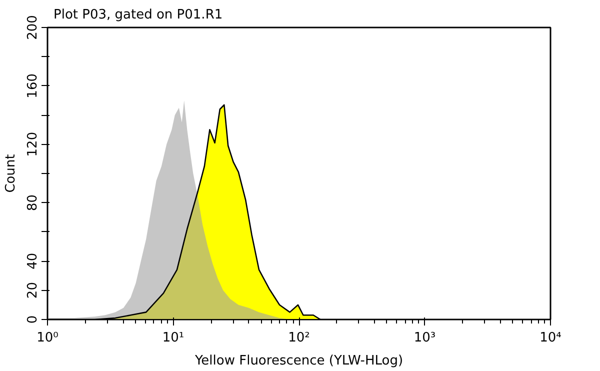 Image resolution: width=600 pixels, height=371 pixels. What do you see at coordinates (299, 338) in the screenshot?
I see `x-tick-label: 10²` at bounding box center [299, 338].